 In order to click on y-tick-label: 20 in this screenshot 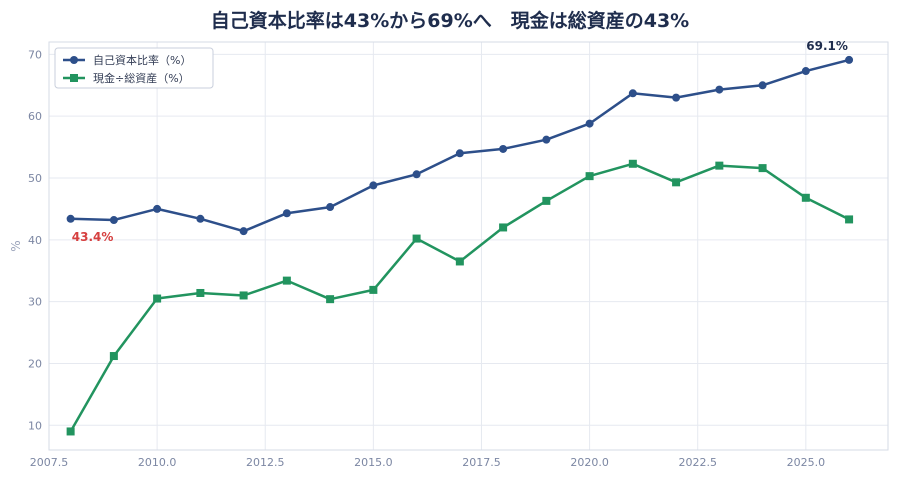, I will do `click(35, 363)`.